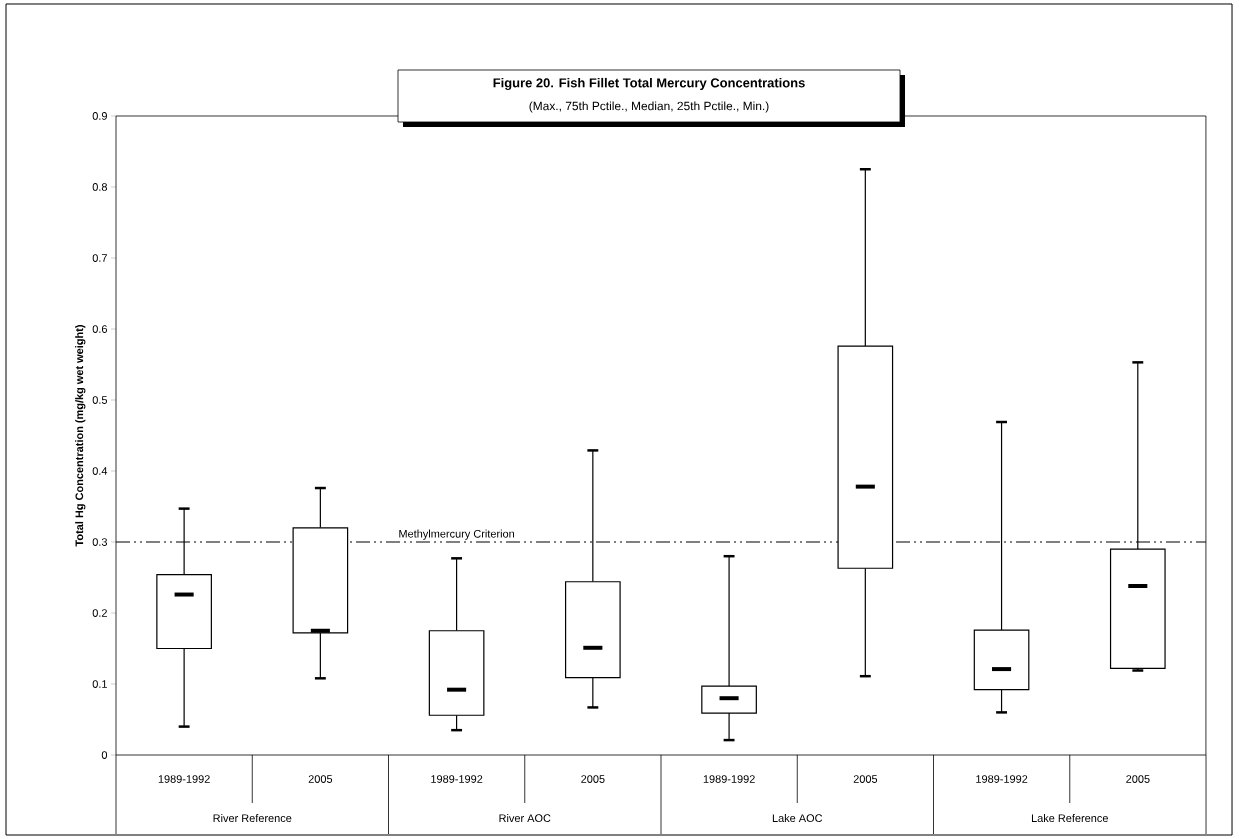 This screenshot has height=839, width=1239. I want to click on ref-line-label: Methylmercury Criterion, so click(457, 534).